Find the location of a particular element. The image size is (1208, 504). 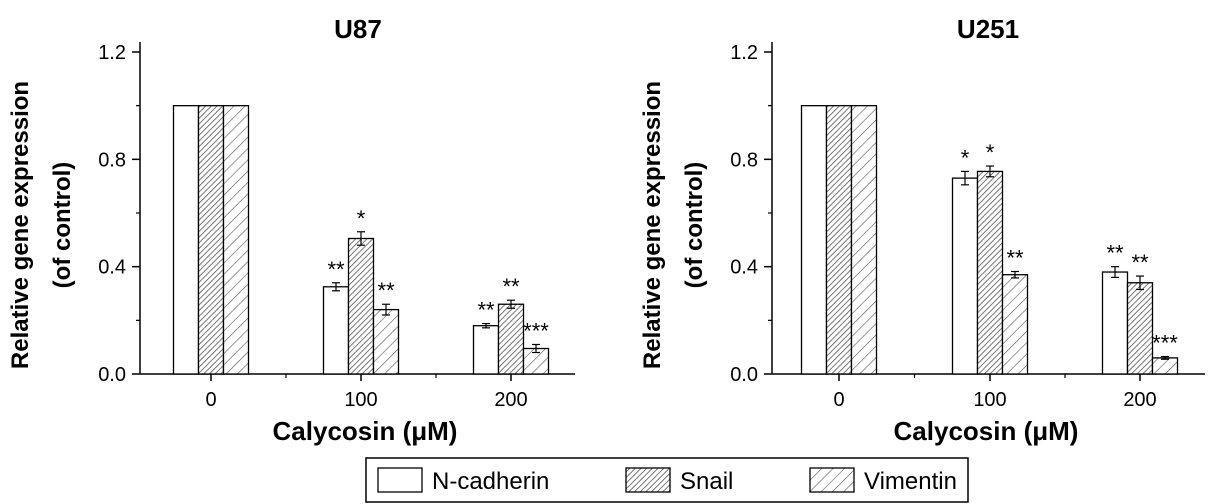

legend-swatch-snail is located at coordinates (648, 480).